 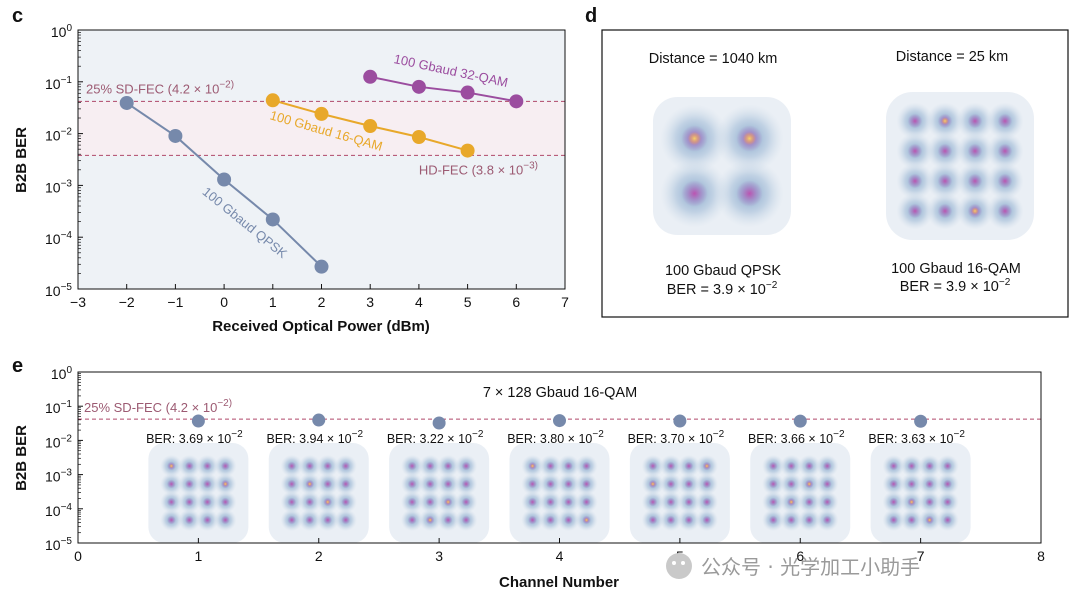 I want to click on panel-e-threshold-label: 25% SD-FEC (4.2 × 10−2), so click(x=158, y=406).